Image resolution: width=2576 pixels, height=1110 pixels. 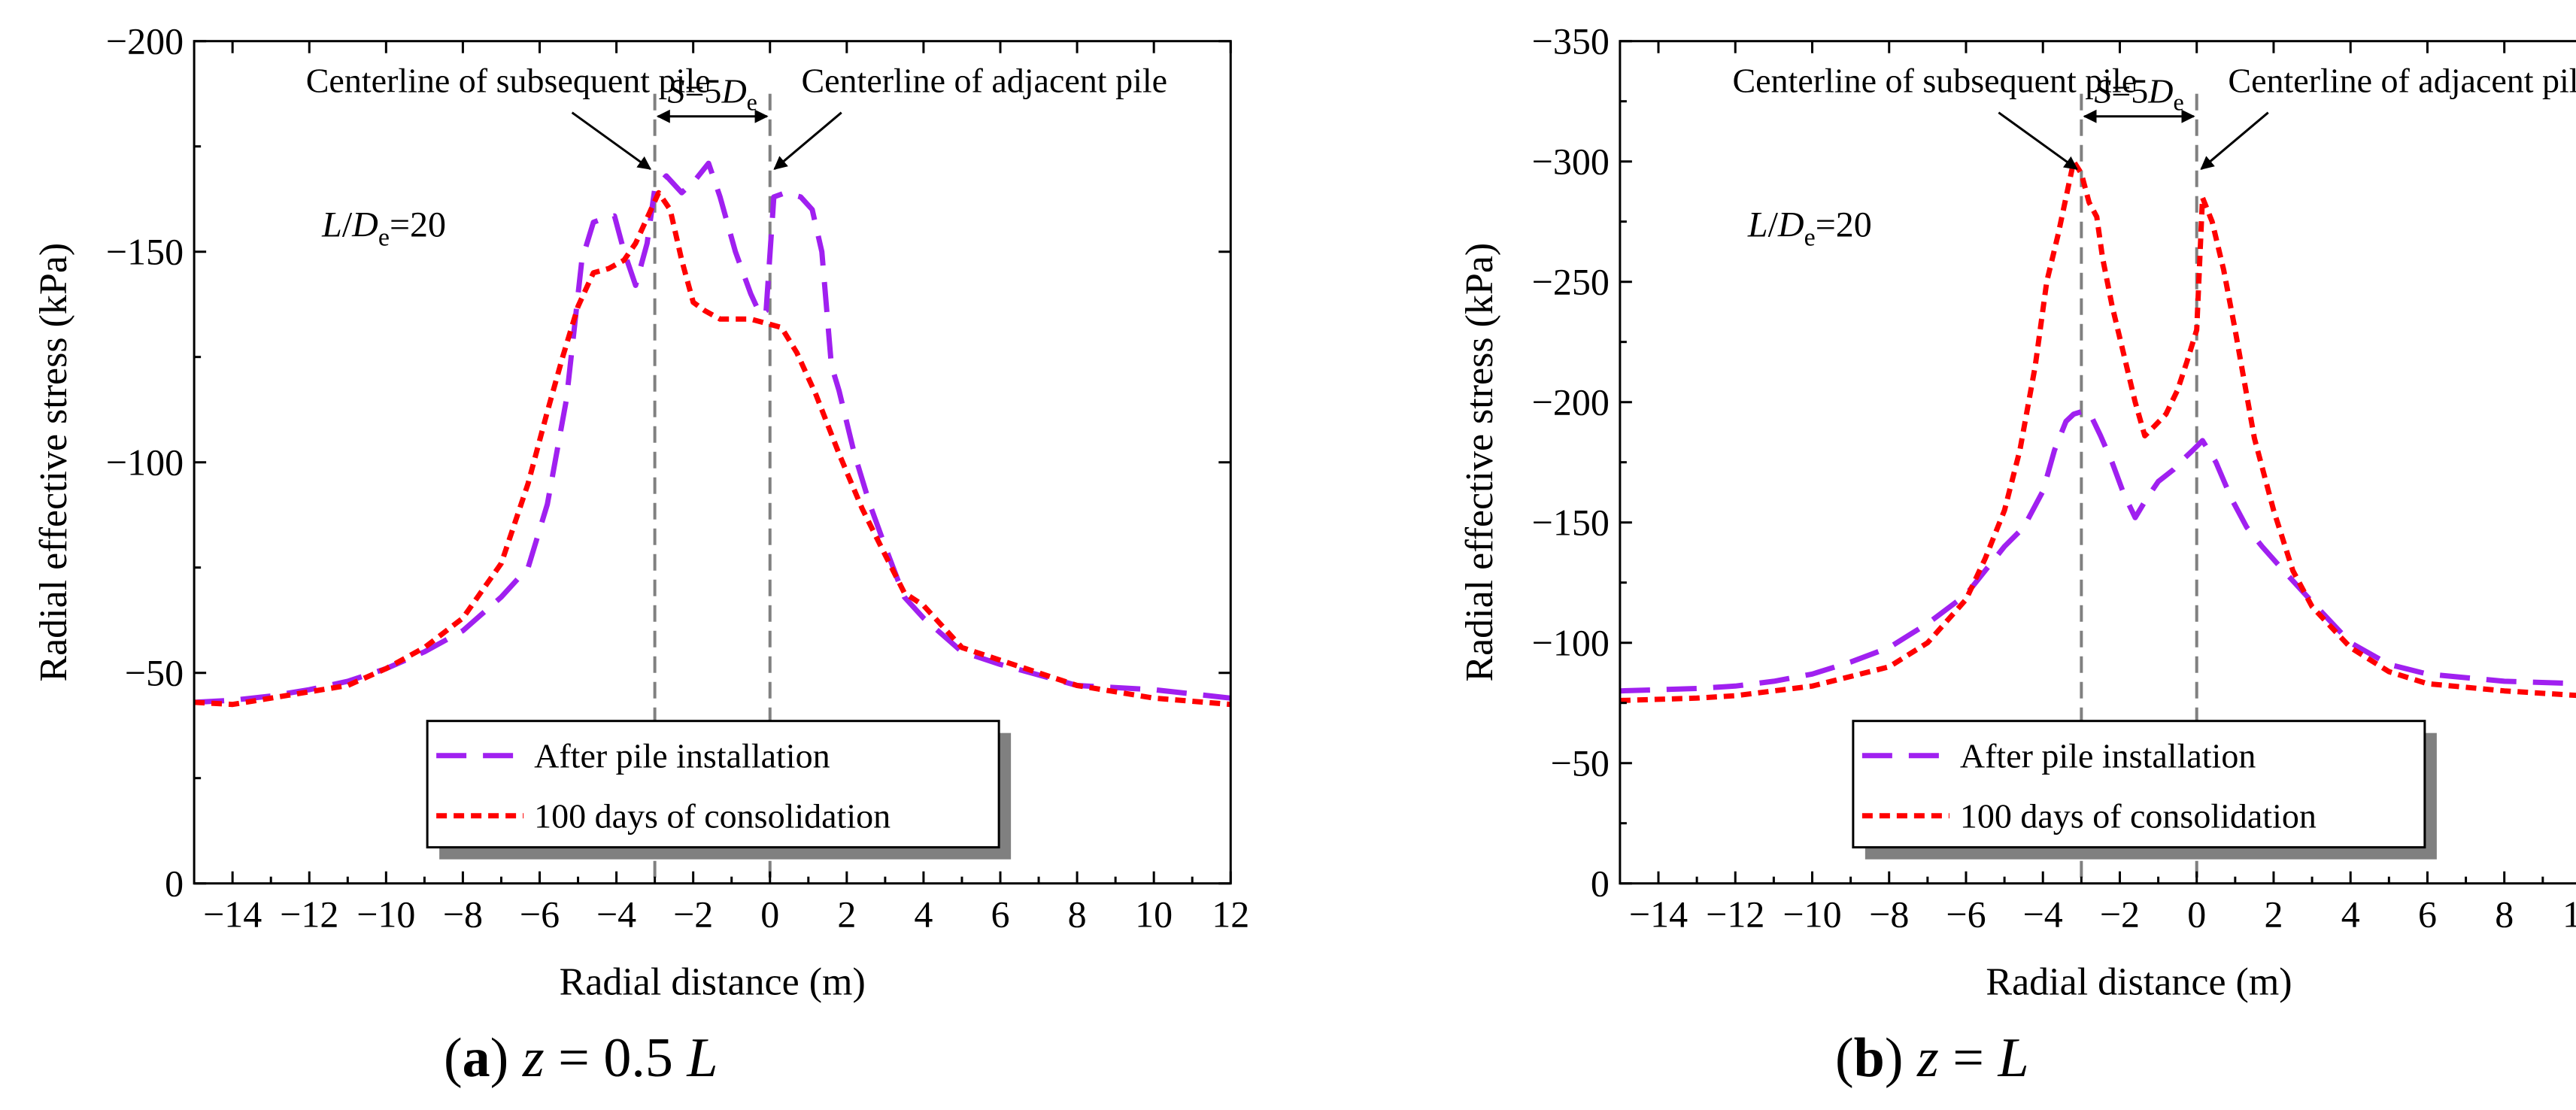 I want to click on caption-b-var: z, so click(x=1927, y=1058).